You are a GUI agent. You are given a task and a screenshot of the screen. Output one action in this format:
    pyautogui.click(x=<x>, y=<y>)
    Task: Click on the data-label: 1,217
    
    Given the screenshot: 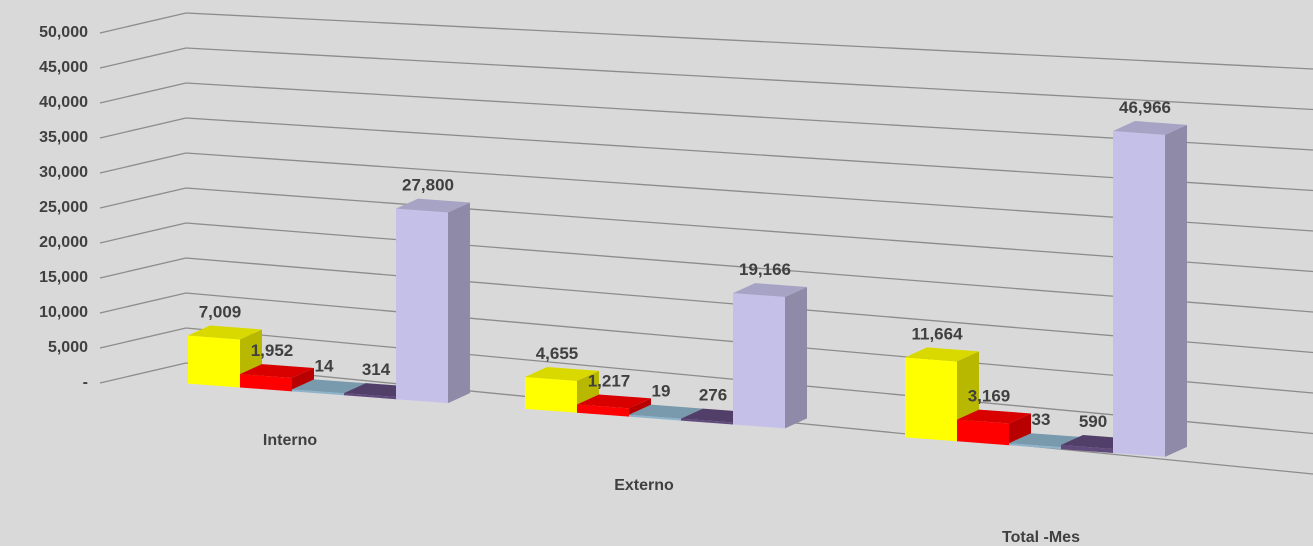 What is the action you would take?
    pyautogui.click(x=609, y=380)
    